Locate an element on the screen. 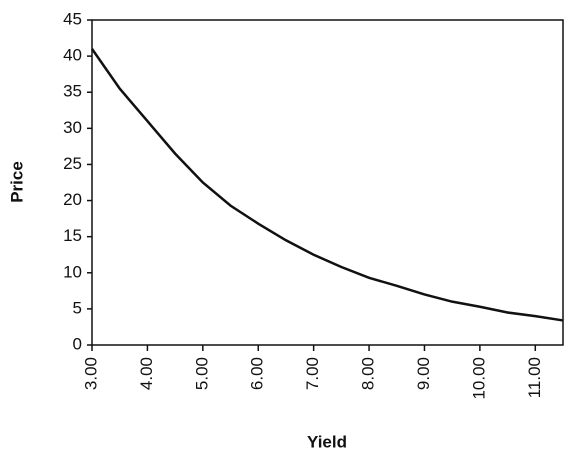 The height and width of the screenshot is (461, 572). y-tick-label: 30 is located at coordinates (72, 127).